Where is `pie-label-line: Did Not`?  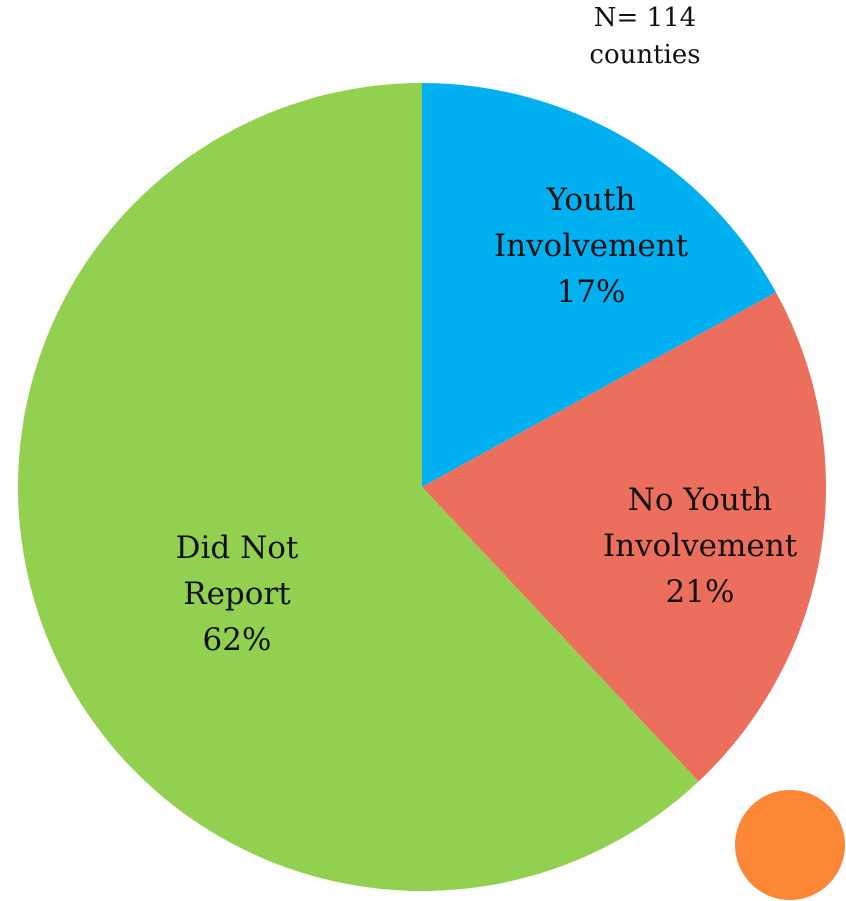
pie-label-line: Did Not is located at coordinates (237, 548).